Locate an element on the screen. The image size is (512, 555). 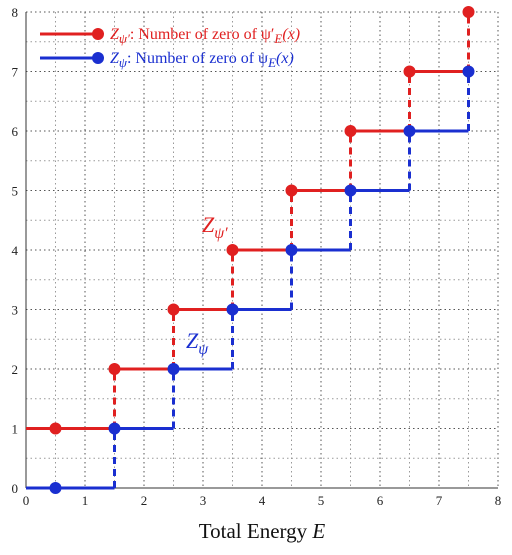
legend-entry-zpsiprime: Zψ′: Number of zero of ψ′E(x) is located at coordinates (170, 36).